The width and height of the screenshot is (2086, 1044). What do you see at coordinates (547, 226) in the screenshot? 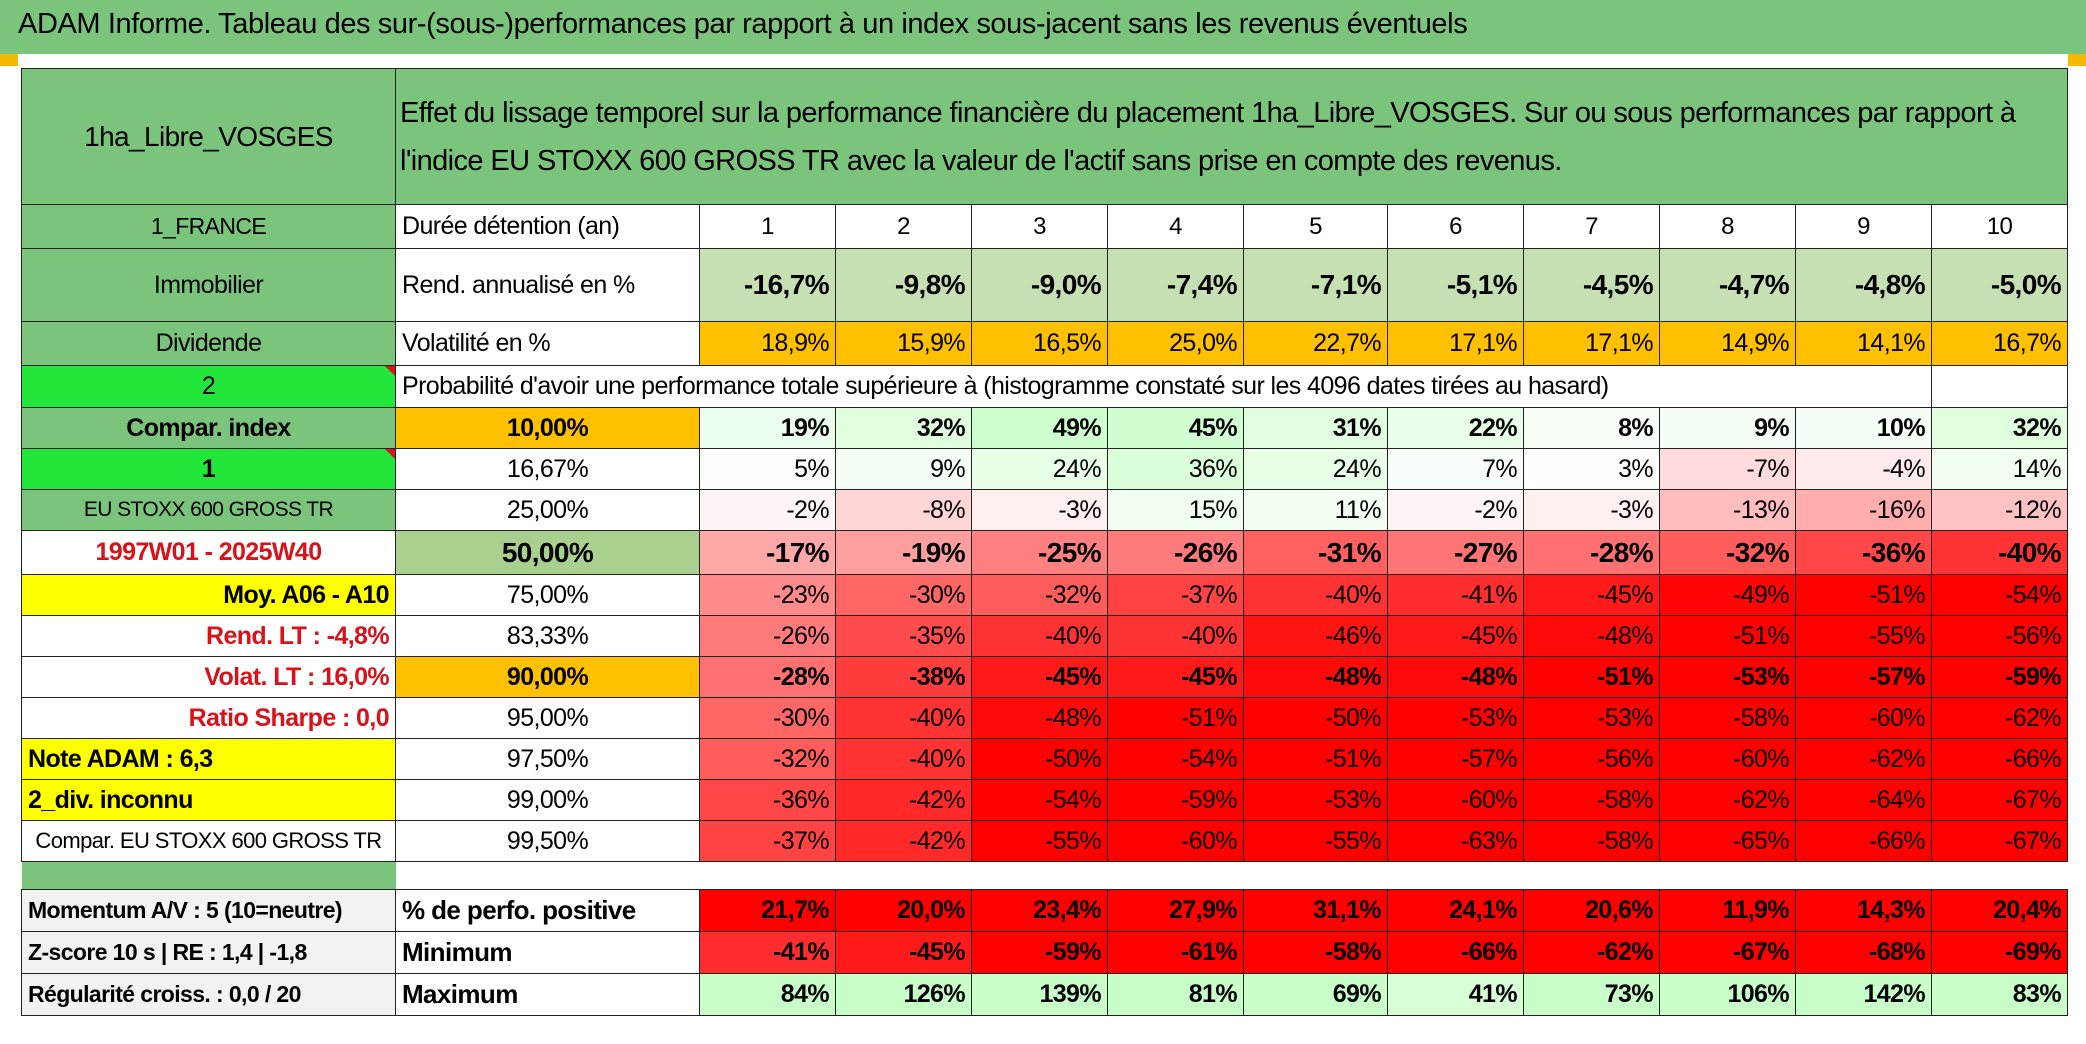
I see `duration-label: Durée détention (an)` at bounding box center [547, 226].